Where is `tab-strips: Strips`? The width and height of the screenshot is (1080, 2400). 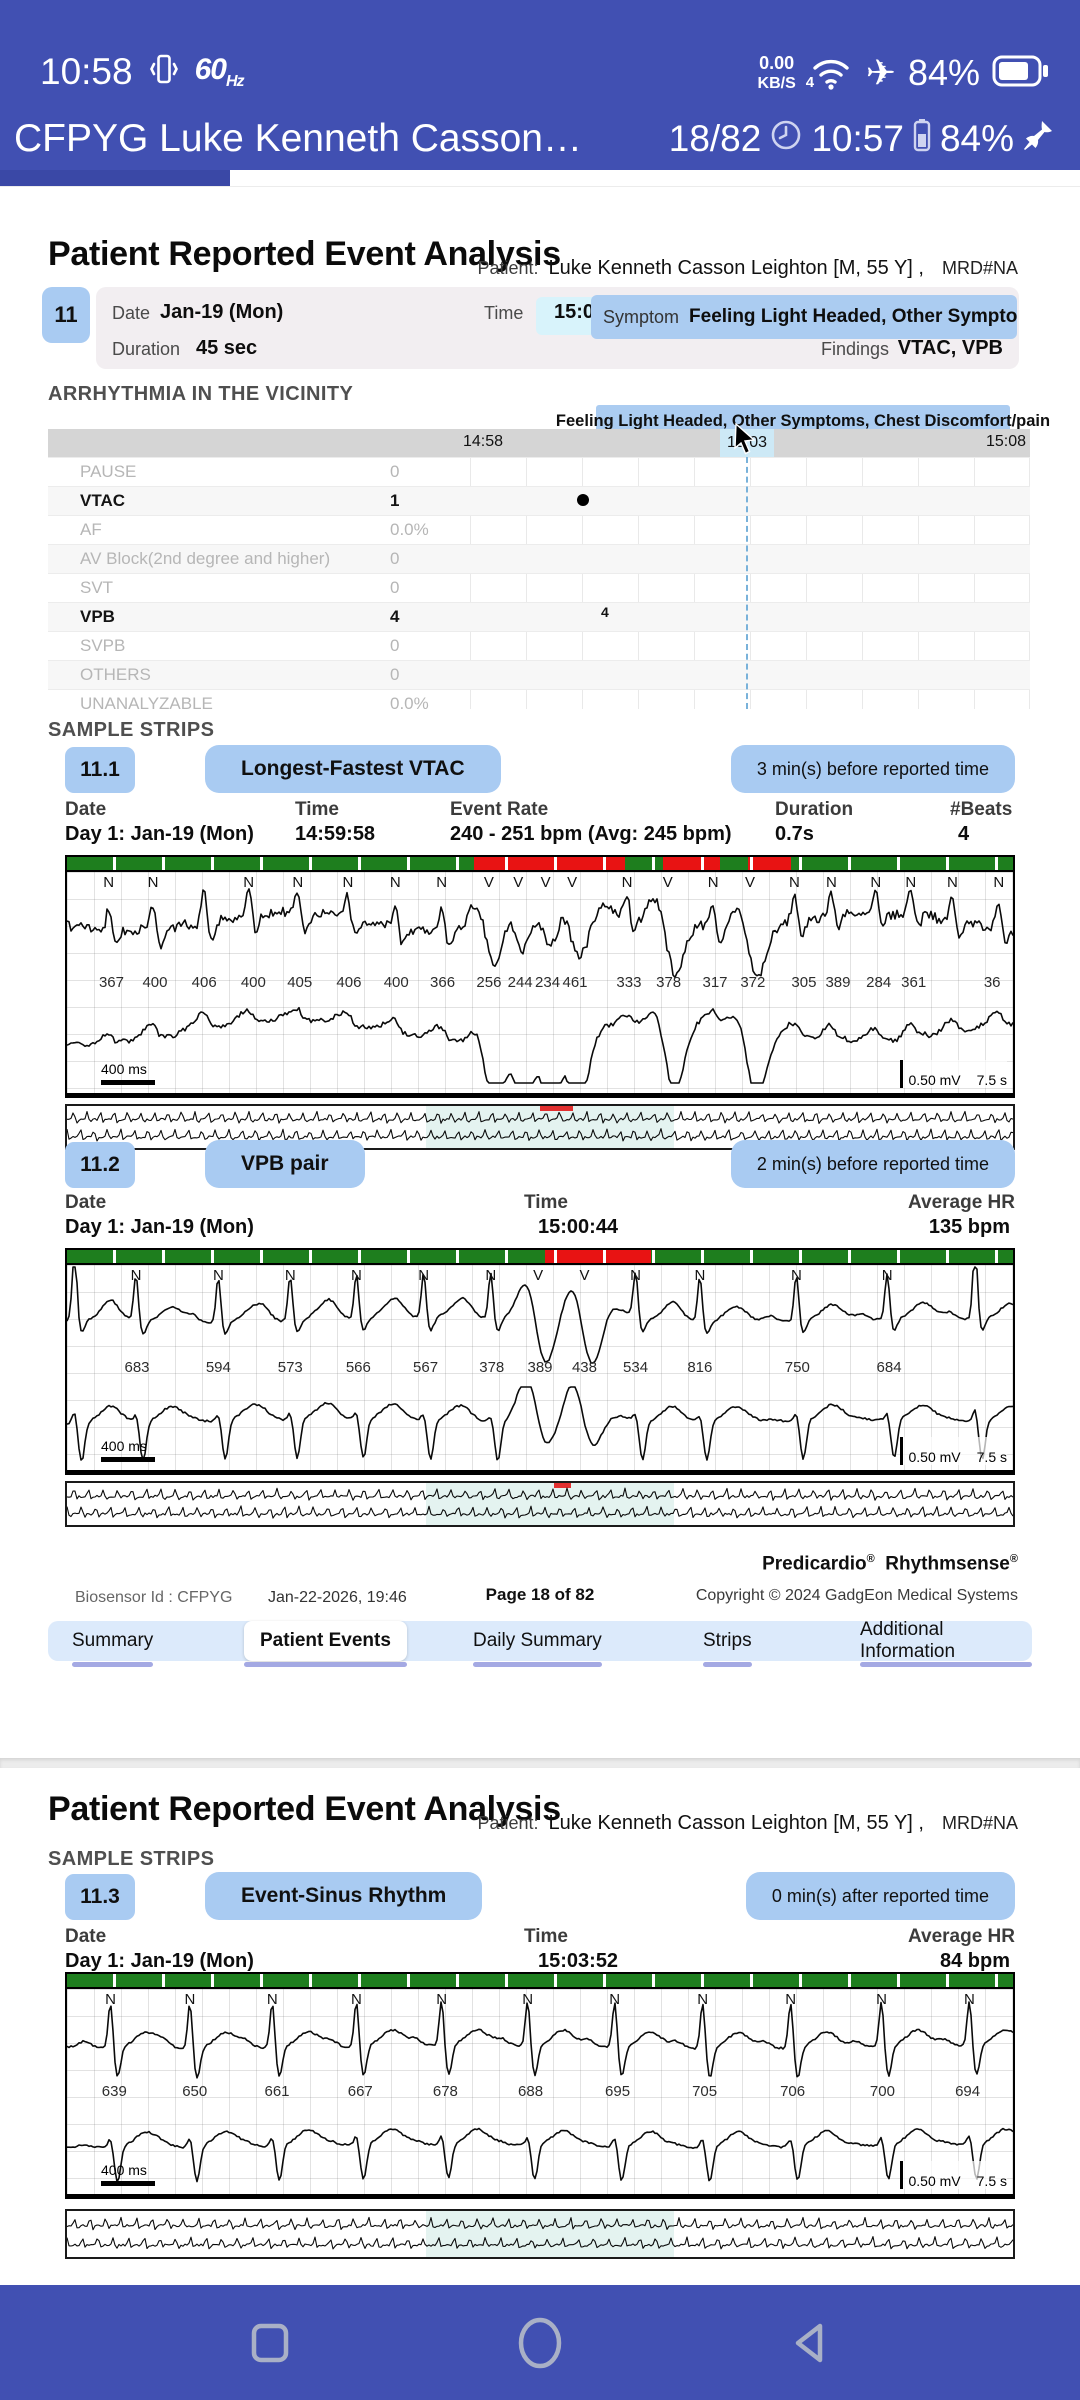
tab-strips: Strips is located at coordinates (727, 1644).